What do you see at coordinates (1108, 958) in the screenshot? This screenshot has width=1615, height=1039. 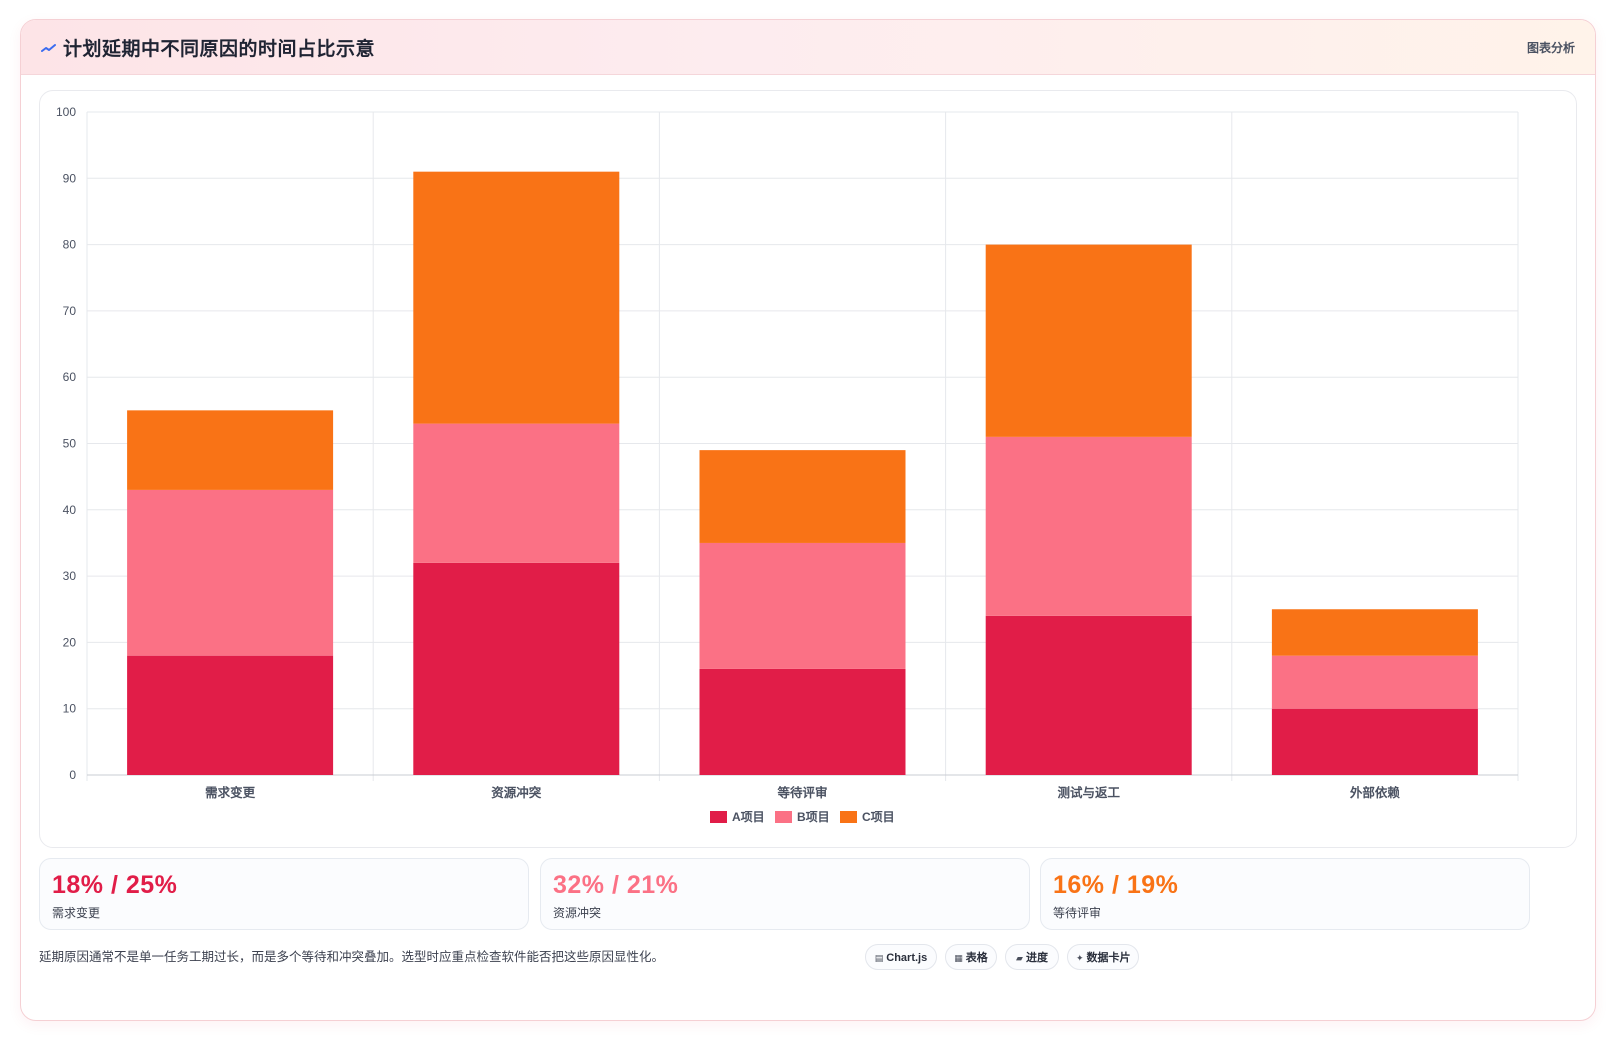 I see `chip-label: 数据卡片` at bounding box center [1108, 958].